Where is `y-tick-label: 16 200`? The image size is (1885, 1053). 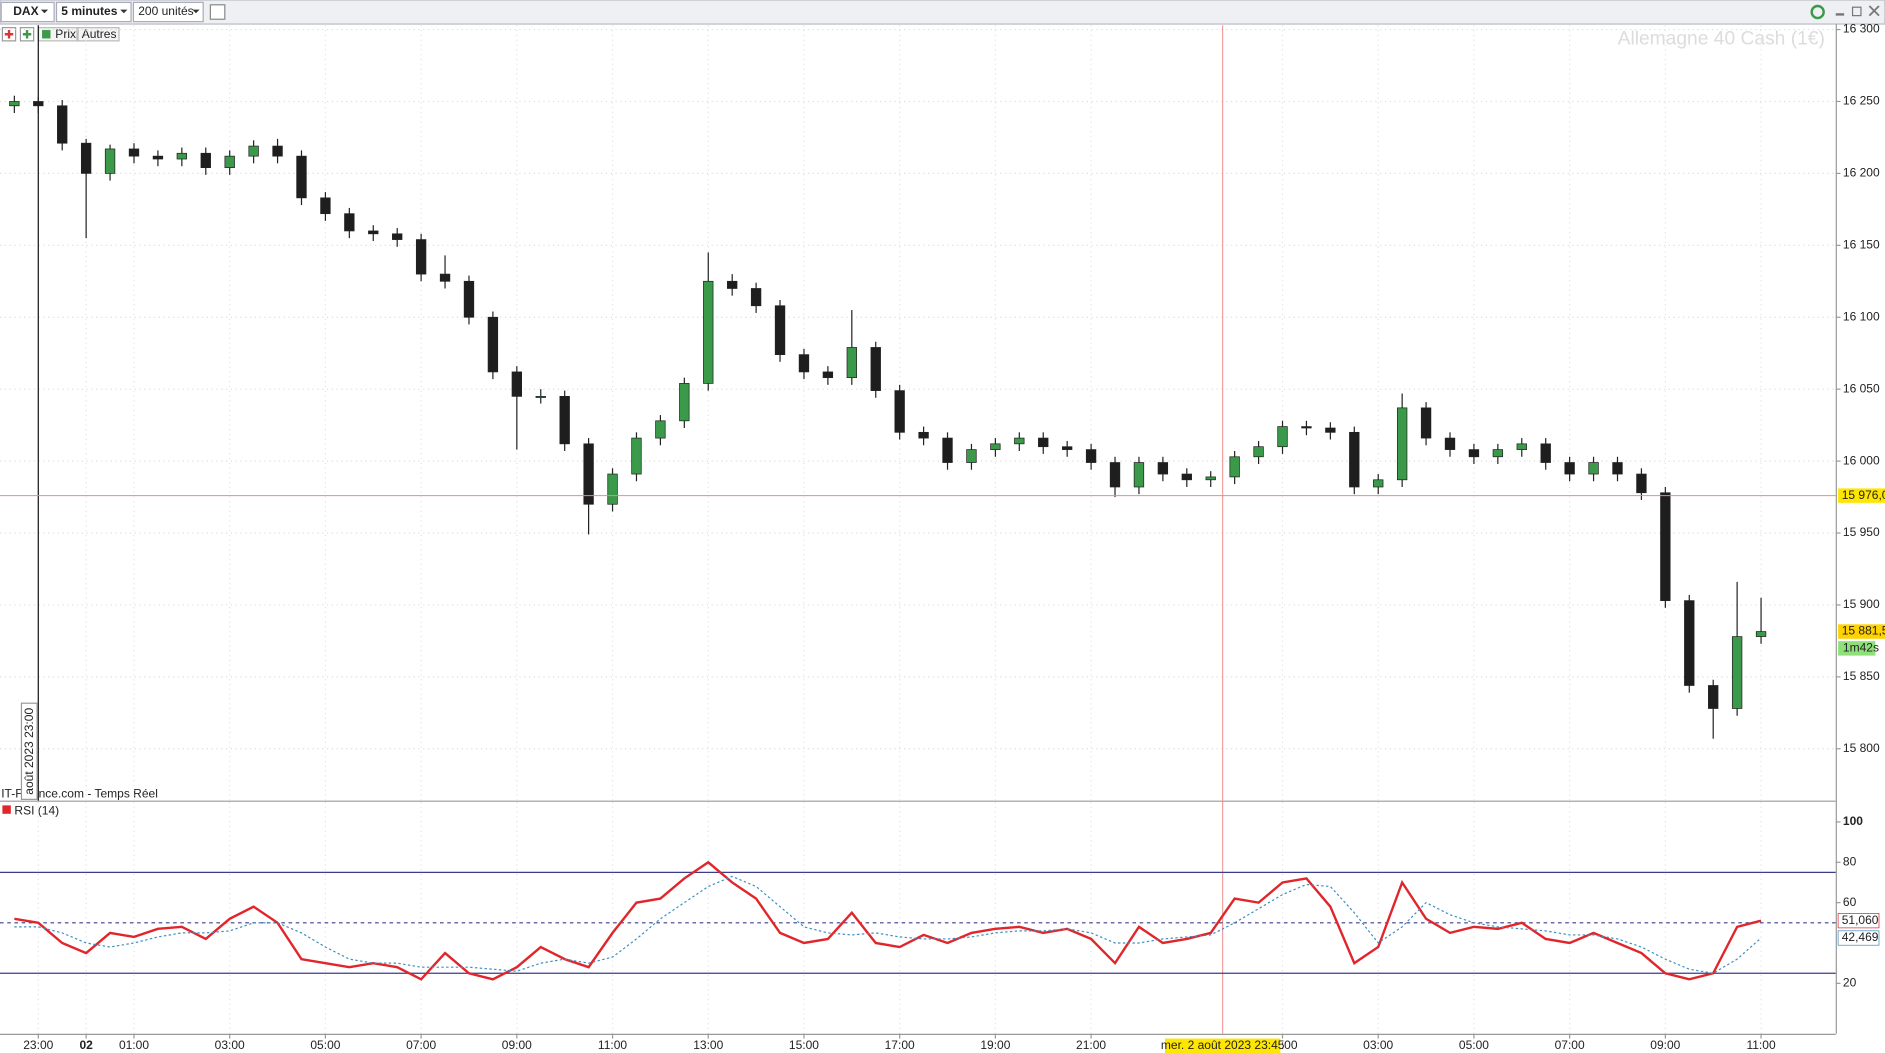 y-tick-label: 16 200 is located at coordinates (1861, 173).